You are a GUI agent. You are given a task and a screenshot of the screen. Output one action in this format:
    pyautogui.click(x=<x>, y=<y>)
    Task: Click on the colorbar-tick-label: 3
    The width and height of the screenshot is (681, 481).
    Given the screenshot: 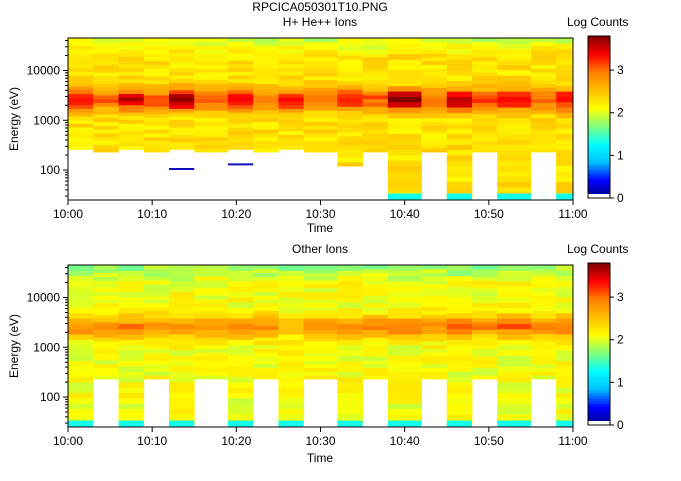 What is the action you would take?
    pyautogui.click(x=620, y=70)
    